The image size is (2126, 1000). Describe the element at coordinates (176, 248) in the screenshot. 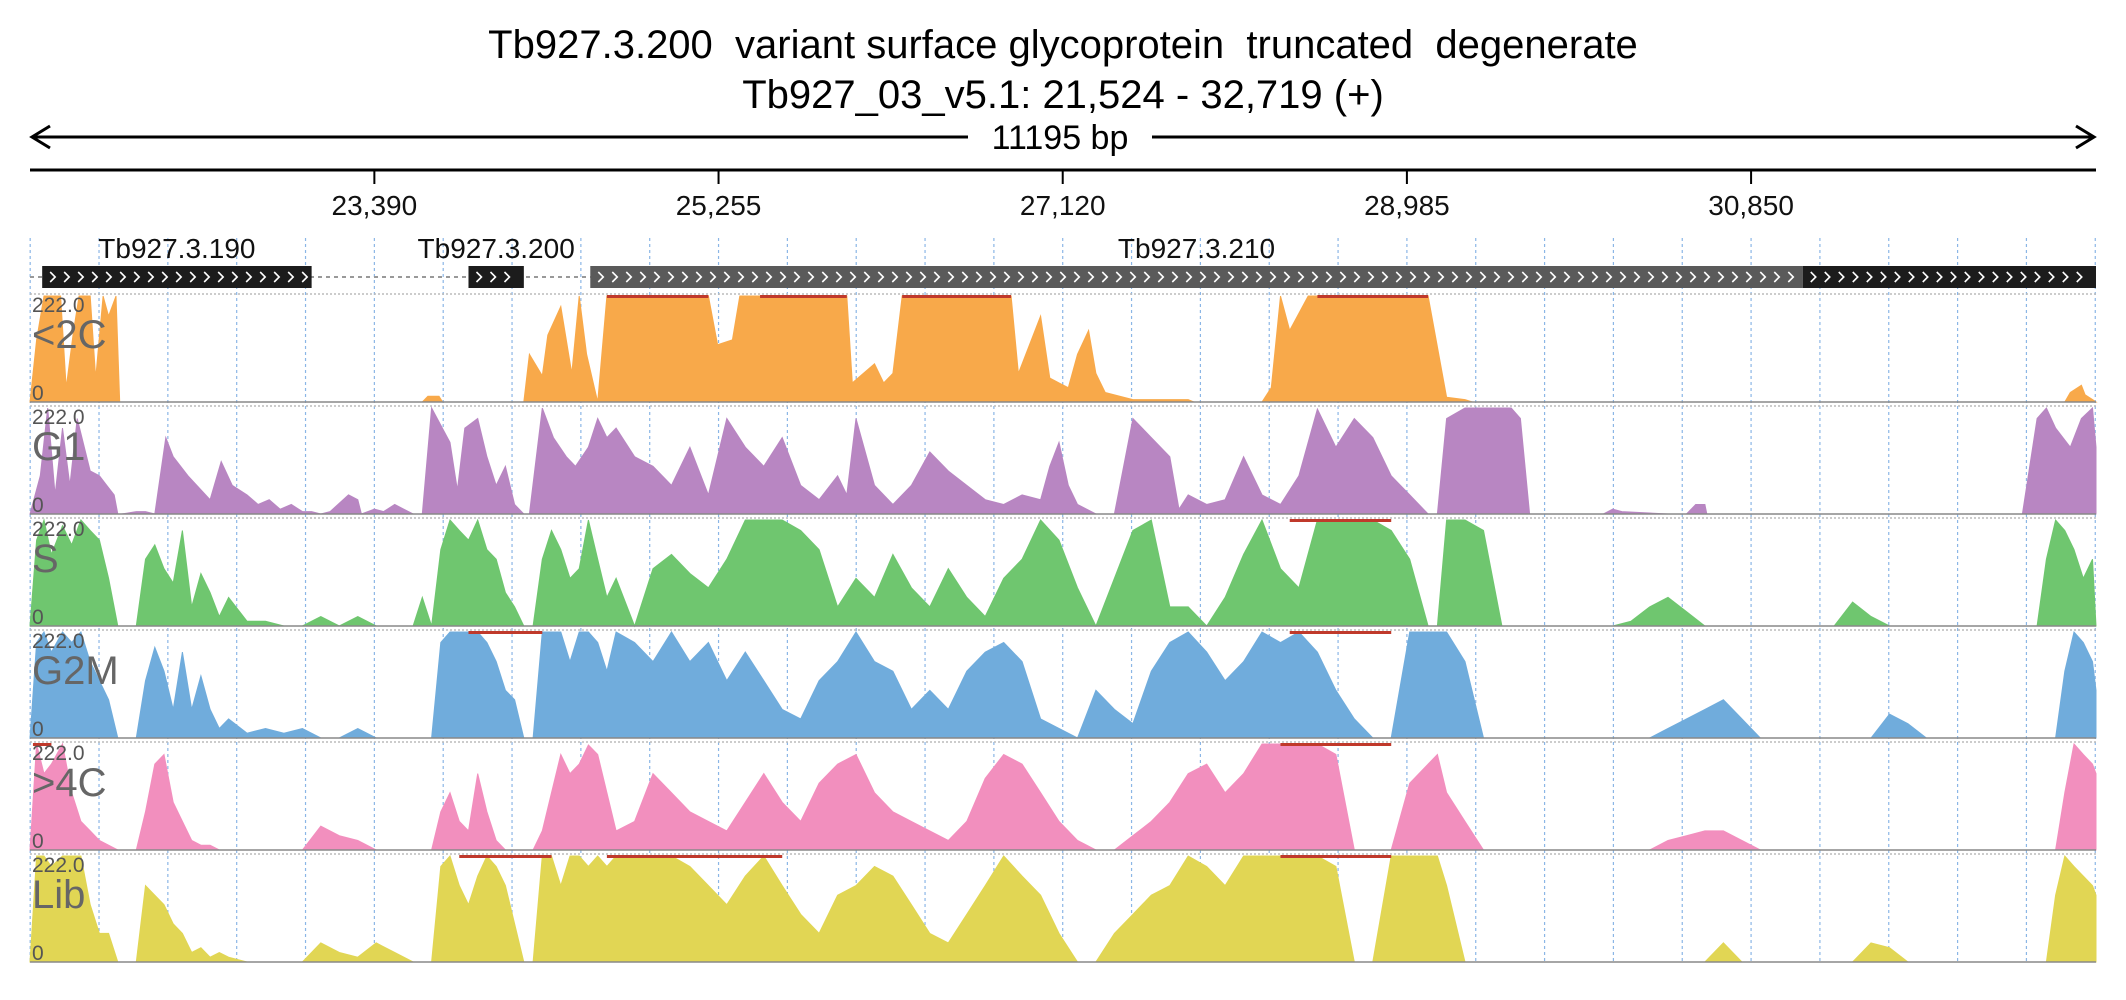

I see `gene-label: Tb927.3.190` at that location.